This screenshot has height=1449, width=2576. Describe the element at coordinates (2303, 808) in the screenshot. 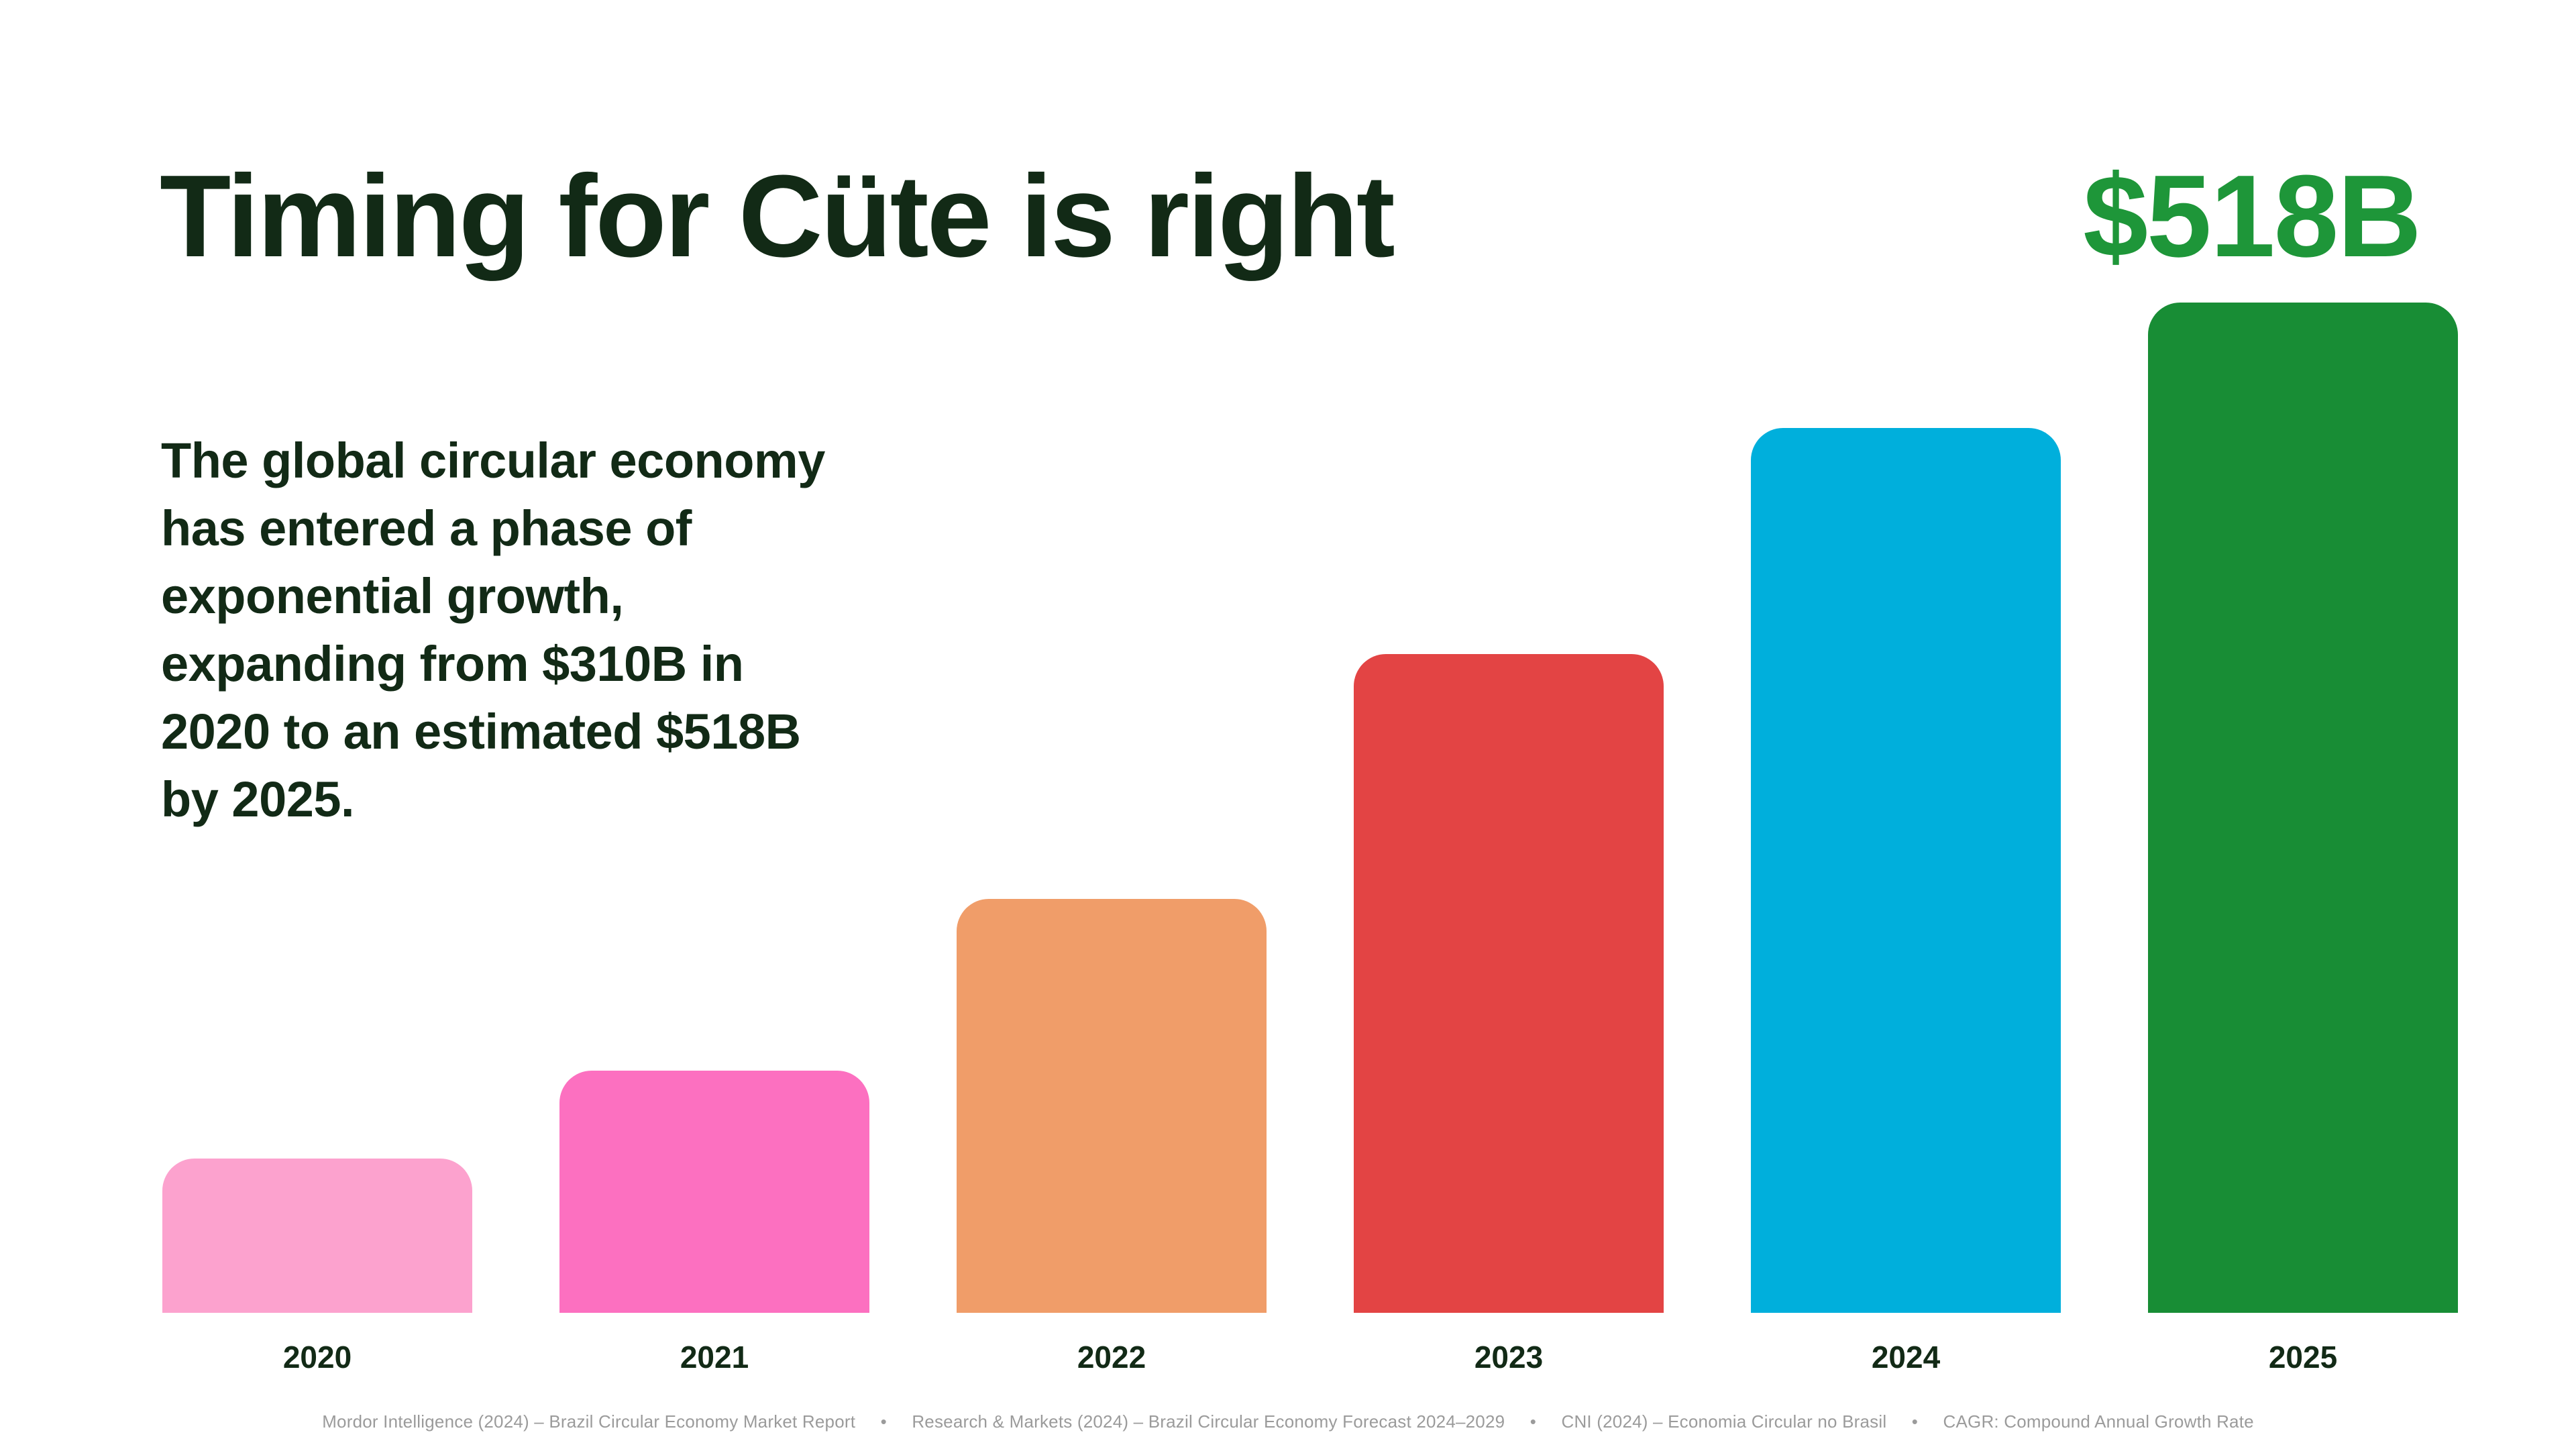

I see `bar-2025` at that location.